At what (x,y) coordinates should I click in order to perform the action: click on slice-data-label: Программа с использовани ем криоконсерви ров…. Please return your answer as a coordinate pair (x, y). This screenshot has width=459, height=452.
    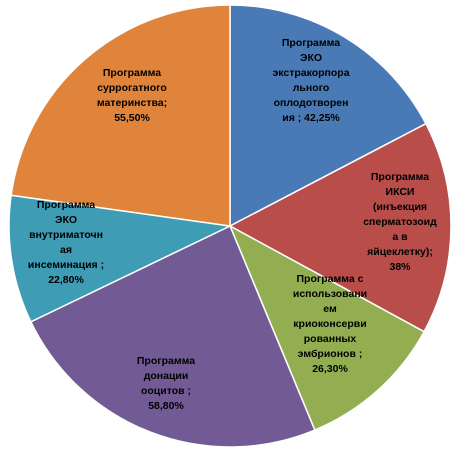
    Looking at the image, I should click on (330, 324).